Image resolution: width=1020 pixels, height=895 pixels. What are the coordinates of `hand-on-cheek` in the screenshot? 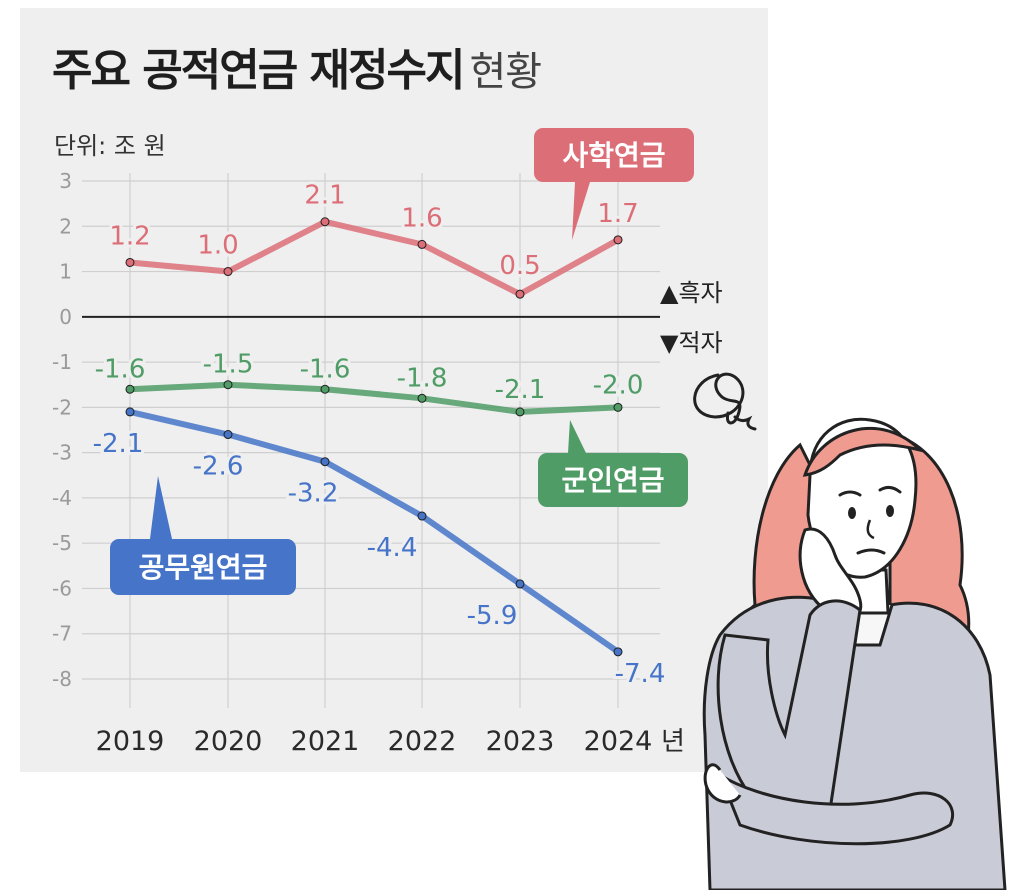 It's located at (830, 574).